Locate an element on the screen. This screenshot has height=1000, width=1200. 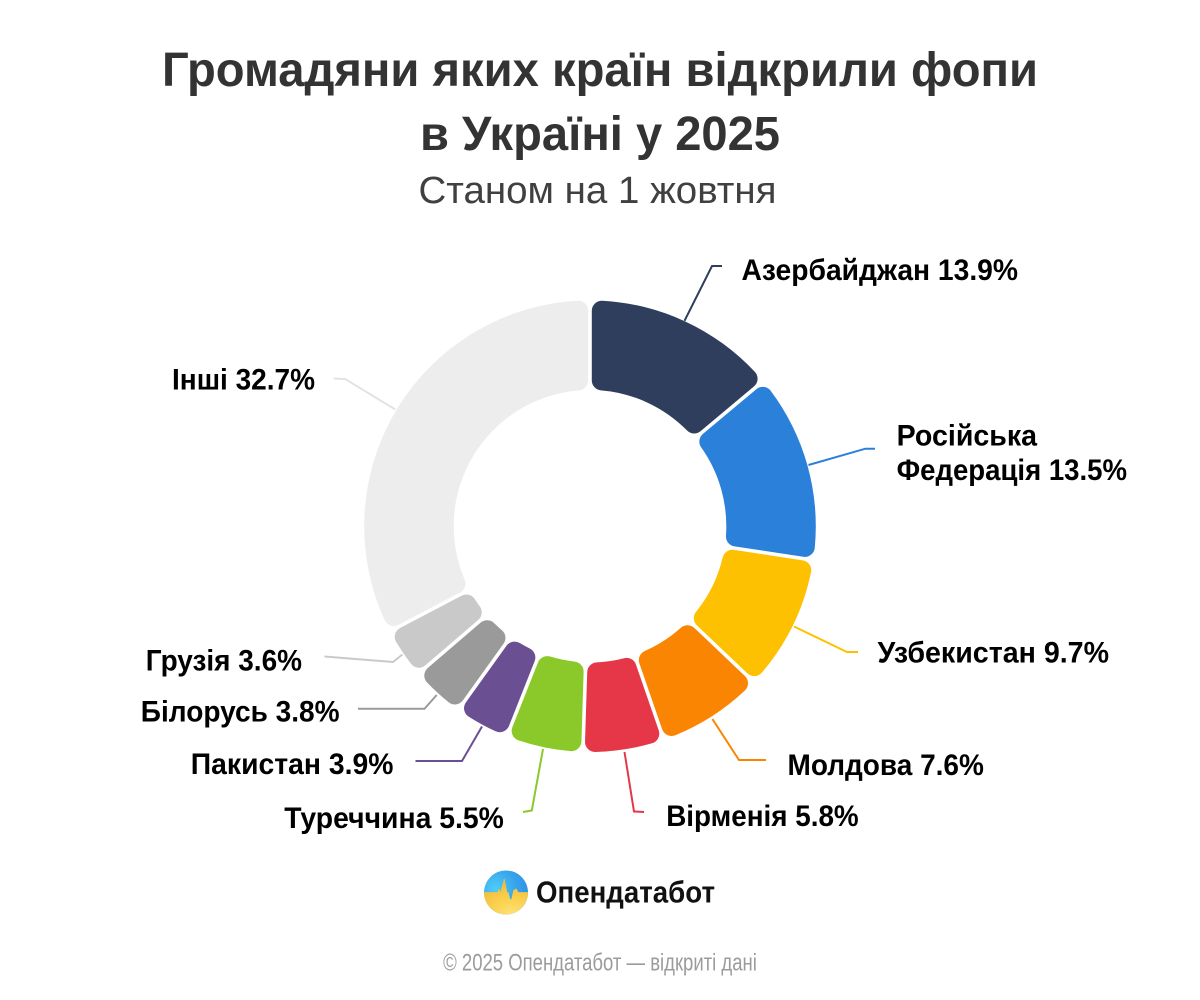
svg-text: Федерація 13.5% is located at coordinates (1012, 470).